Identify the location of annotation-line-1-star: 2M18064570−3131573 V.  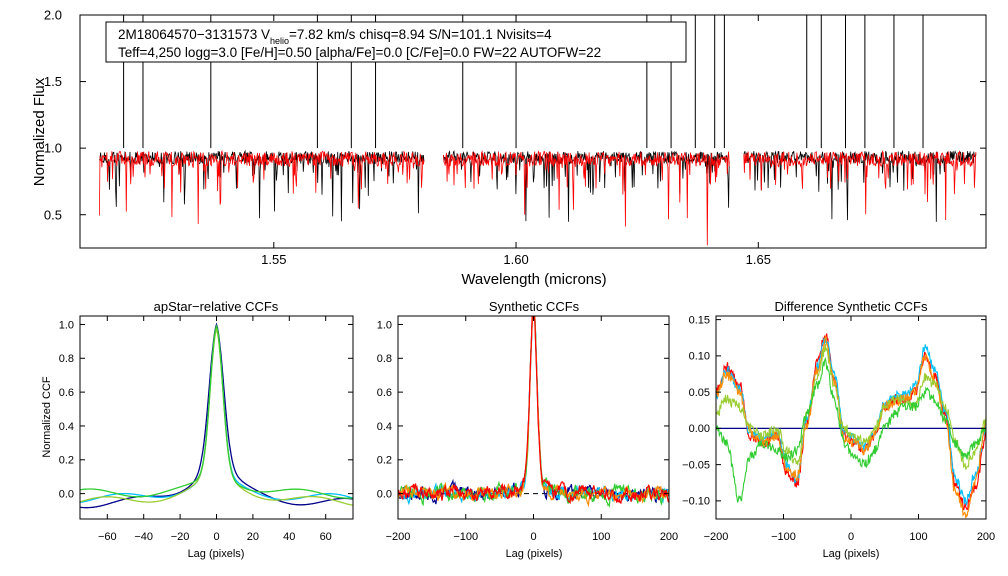
(194, 34).